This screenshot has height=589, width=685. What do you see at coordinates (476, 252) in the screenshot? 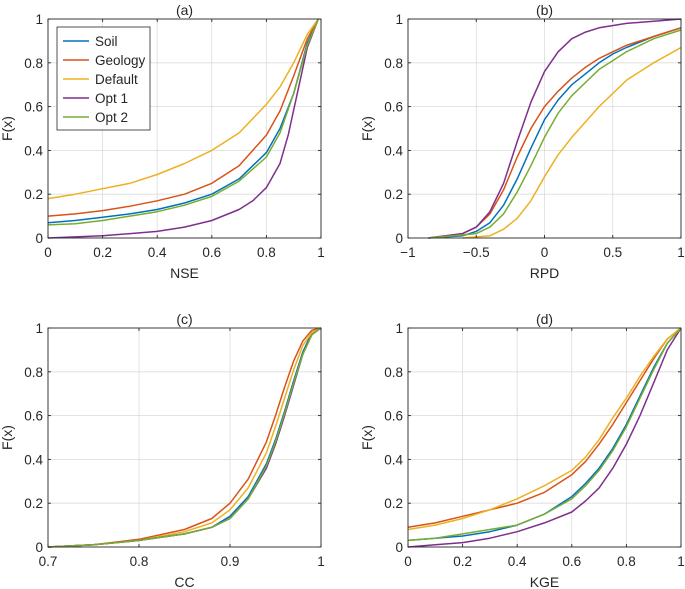
I see `x-tick-label: −0.5` at bounding box center [476, 252].